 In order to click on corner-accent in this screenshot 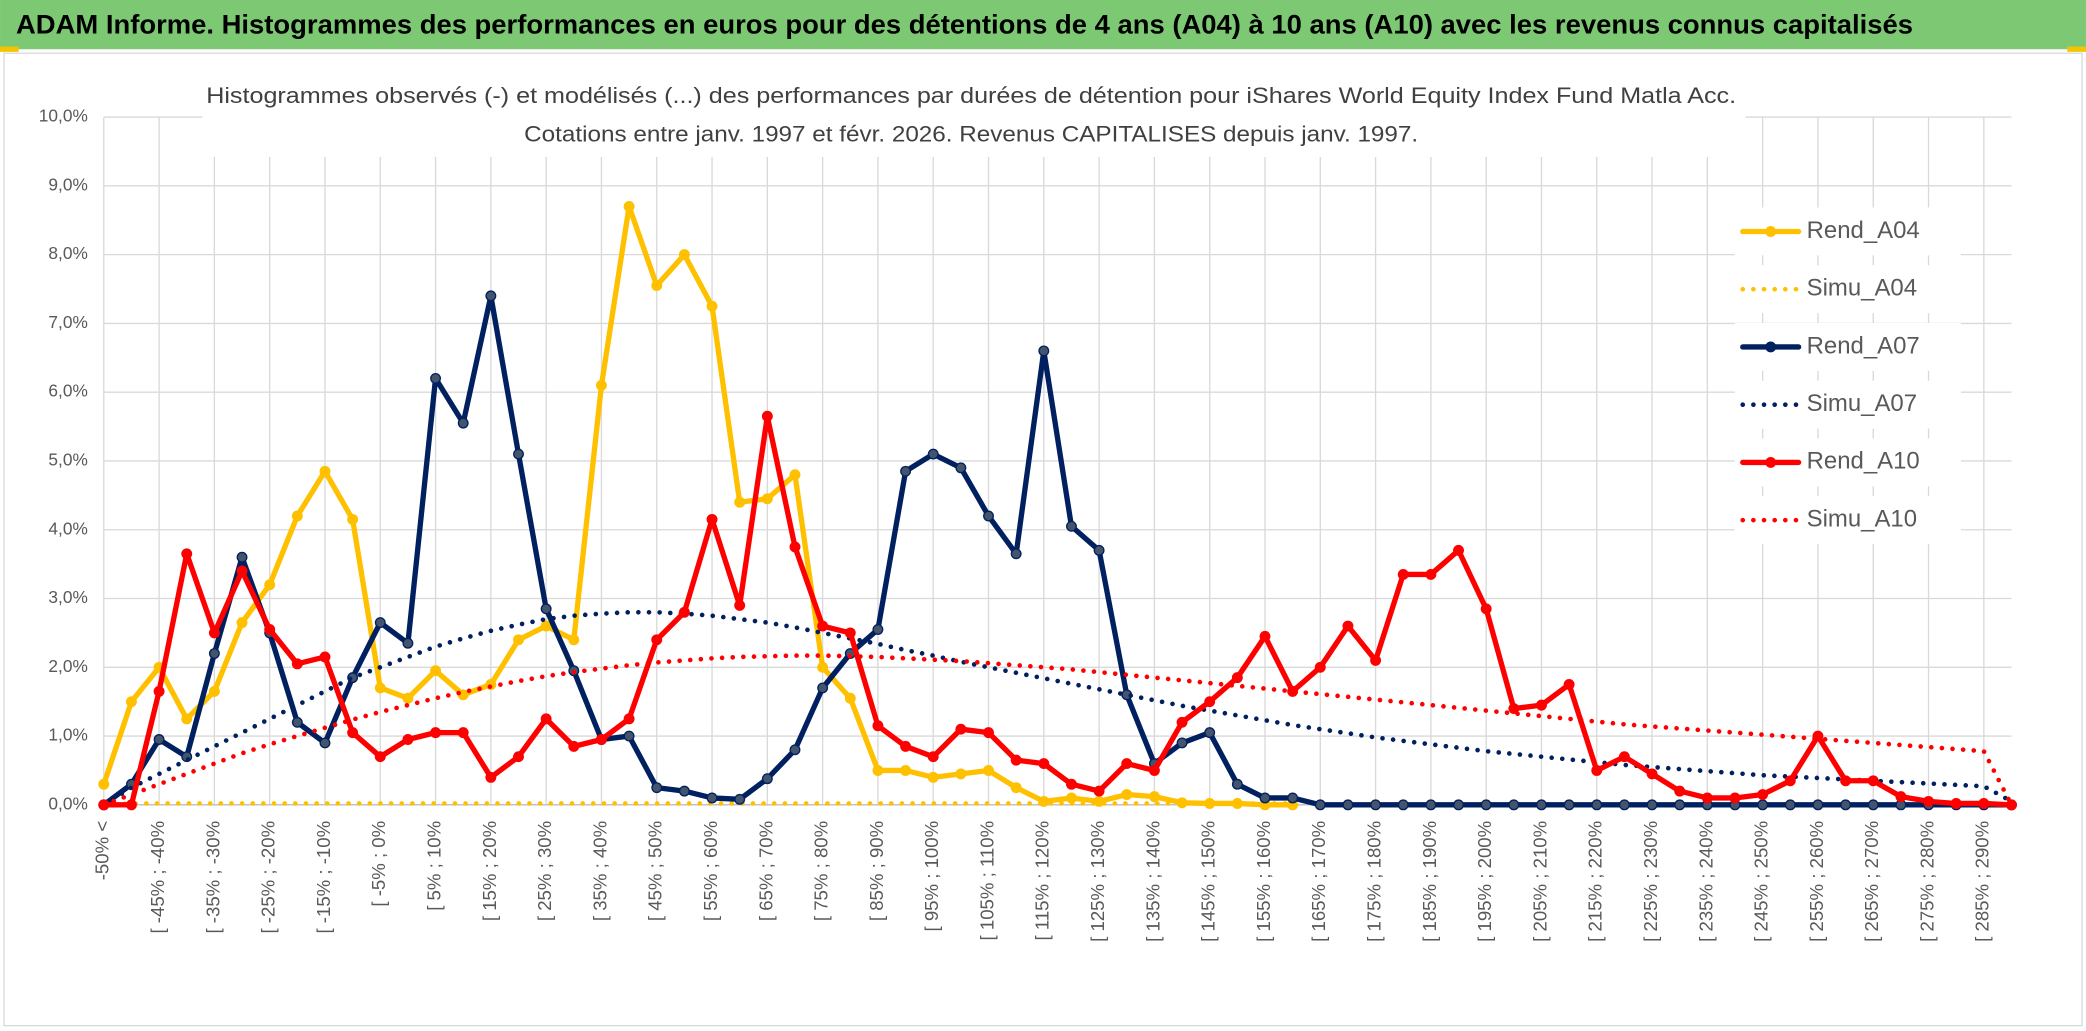, I will do `click(9, 49)`.